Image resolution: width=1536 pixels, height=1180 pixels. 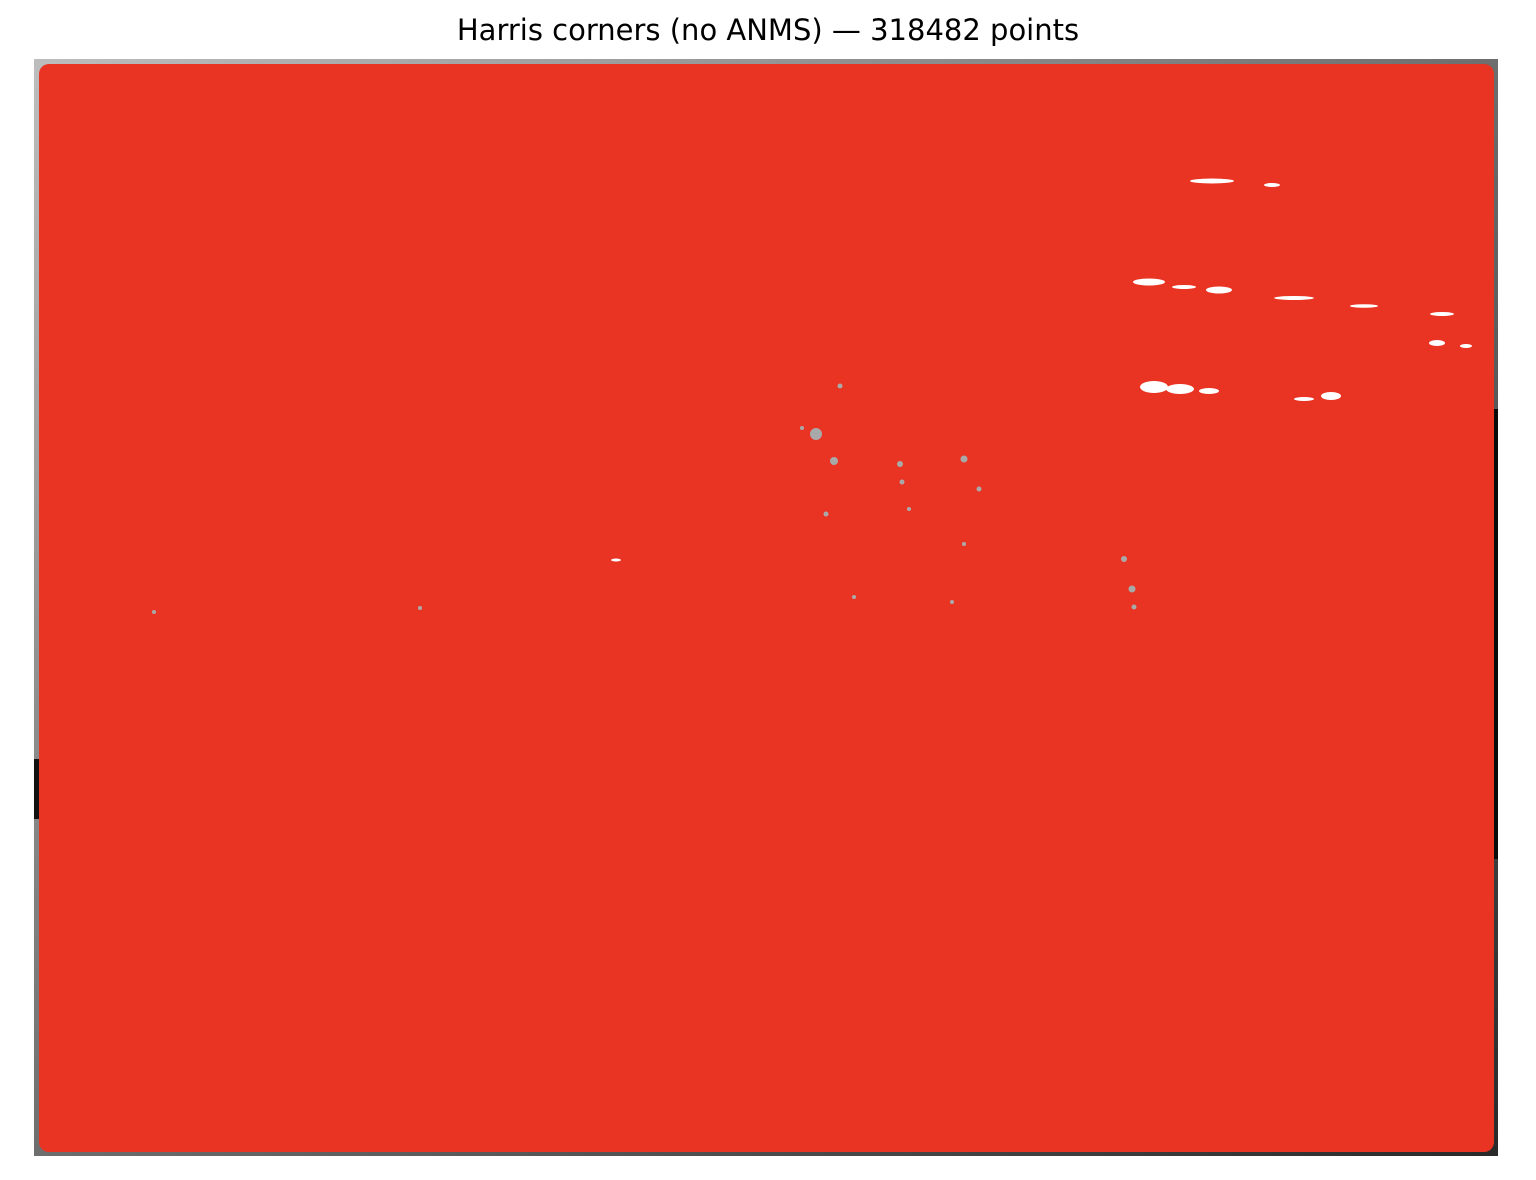 What do you see at coordinates (644, 498) in the screenshot?
I see `uncovered-gaps-gray` at bounding box center [644, 498].